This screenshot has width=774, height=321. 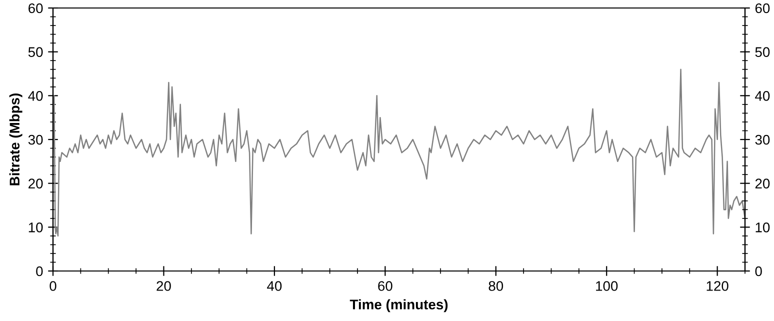 I want to click on x-tick-label: 120, so click(x=717, y=286).